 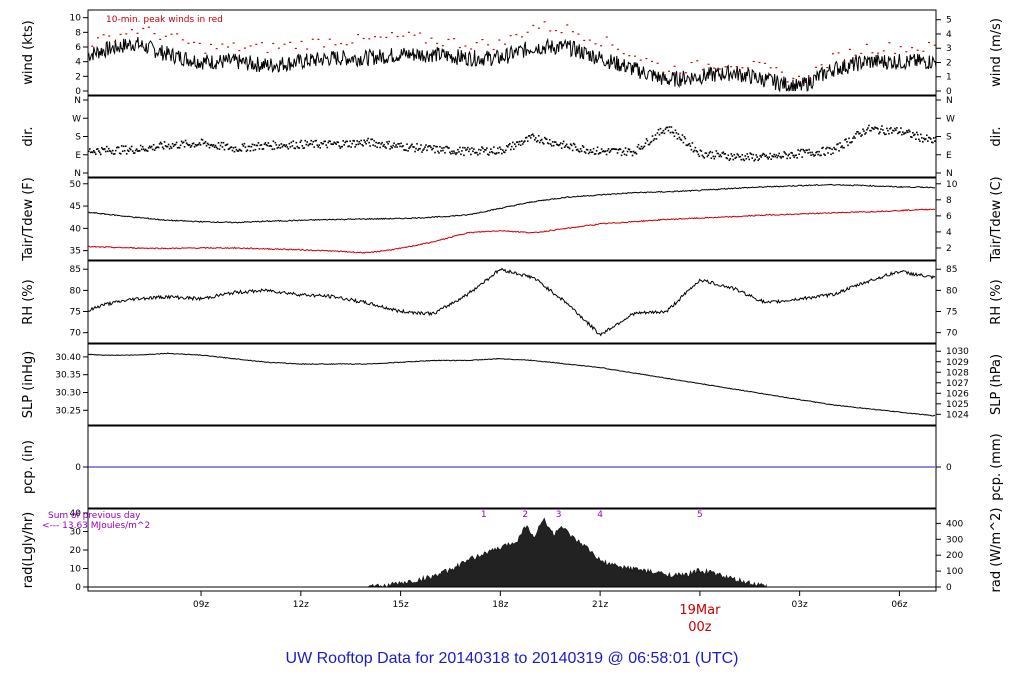 I want to click on tick-label-right-dir: W, so click(x=950, y=119).